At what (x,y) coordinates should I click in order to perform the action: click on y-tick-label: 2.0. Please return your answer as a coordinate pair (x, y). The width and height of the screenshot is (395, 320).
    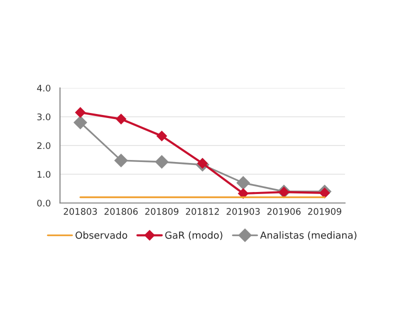
    Looking at the image, I should click on (43, 146).